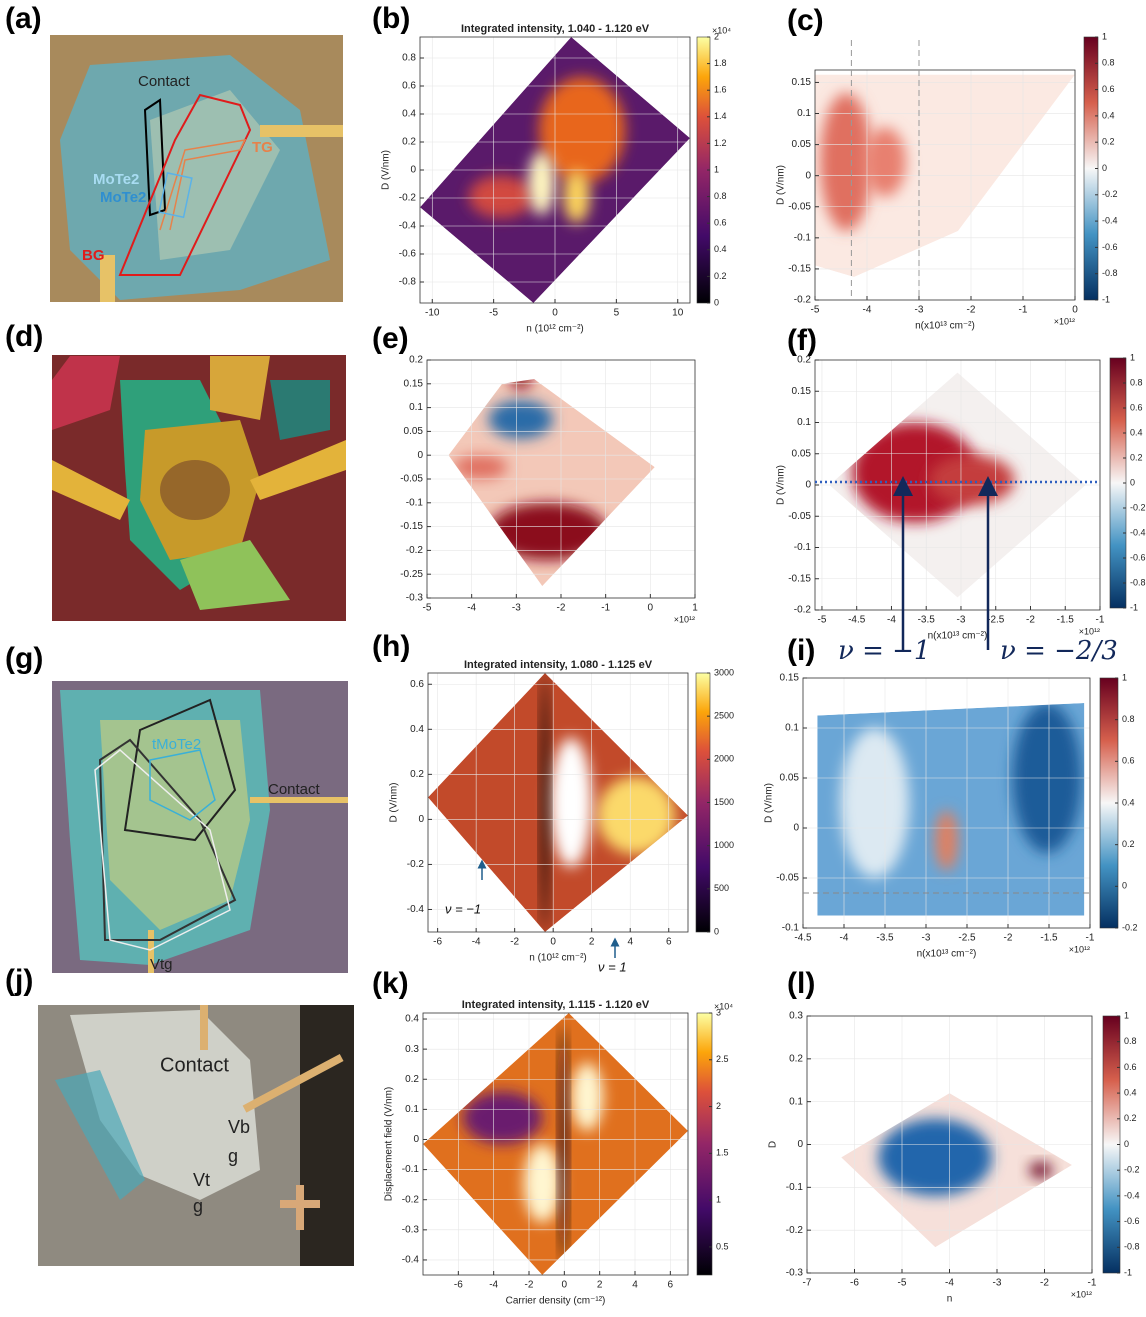 This screenshot has height=1317, width=1146. What do you see at coordinates (722, 1059) in the screenshot?
I see `colorbar-tick-label: 2.5` at bounding box center [722, 1059].